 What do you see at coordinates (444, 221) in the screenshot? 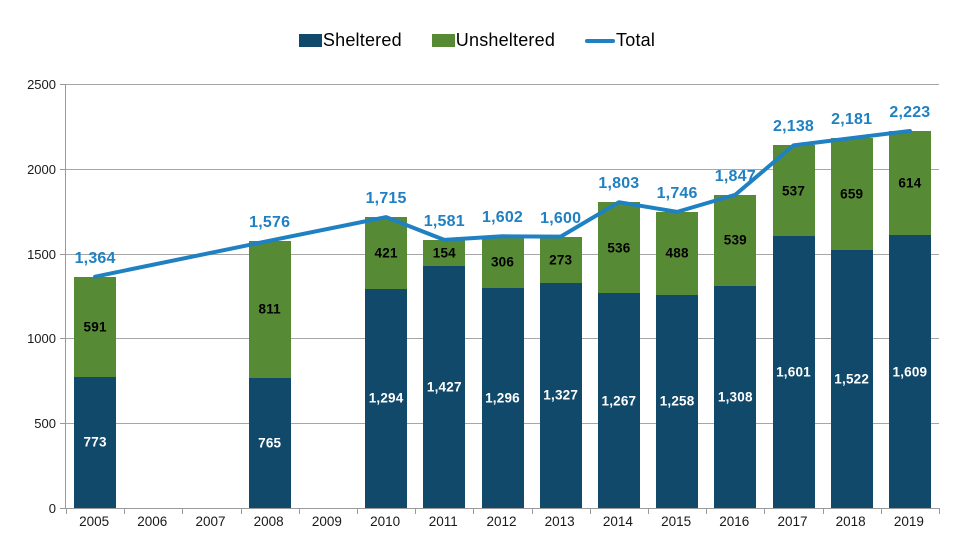
I see `total-value-label: 1,581` at bounding box center [444, 221].